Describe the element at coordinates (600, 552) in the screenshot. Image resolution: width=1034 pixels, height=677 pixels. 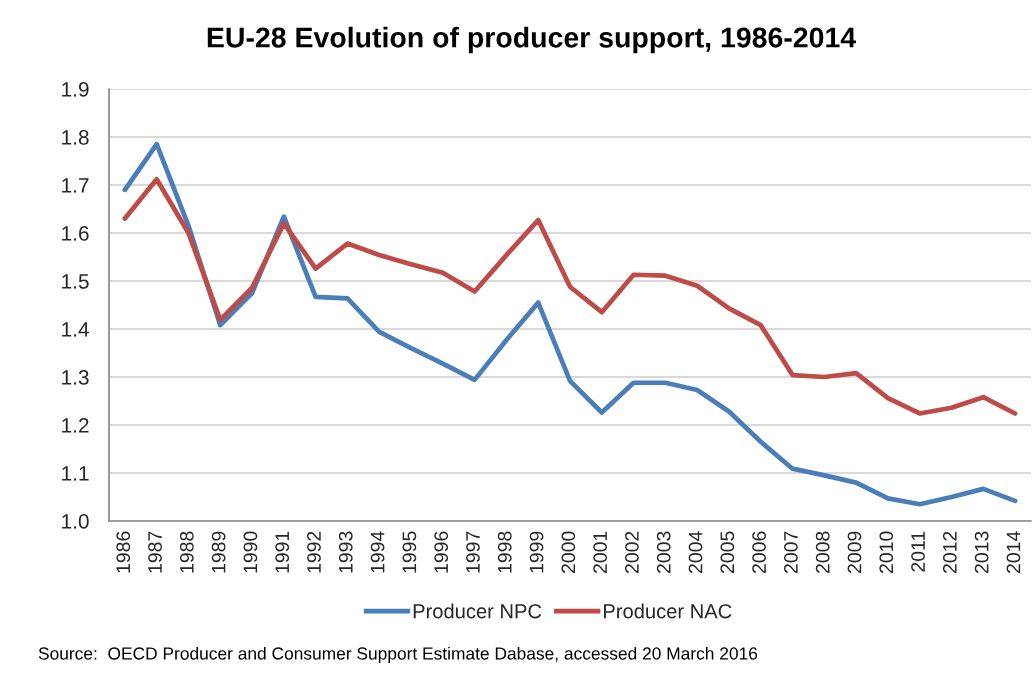
I see `x-tick-label: 2001` at that location.